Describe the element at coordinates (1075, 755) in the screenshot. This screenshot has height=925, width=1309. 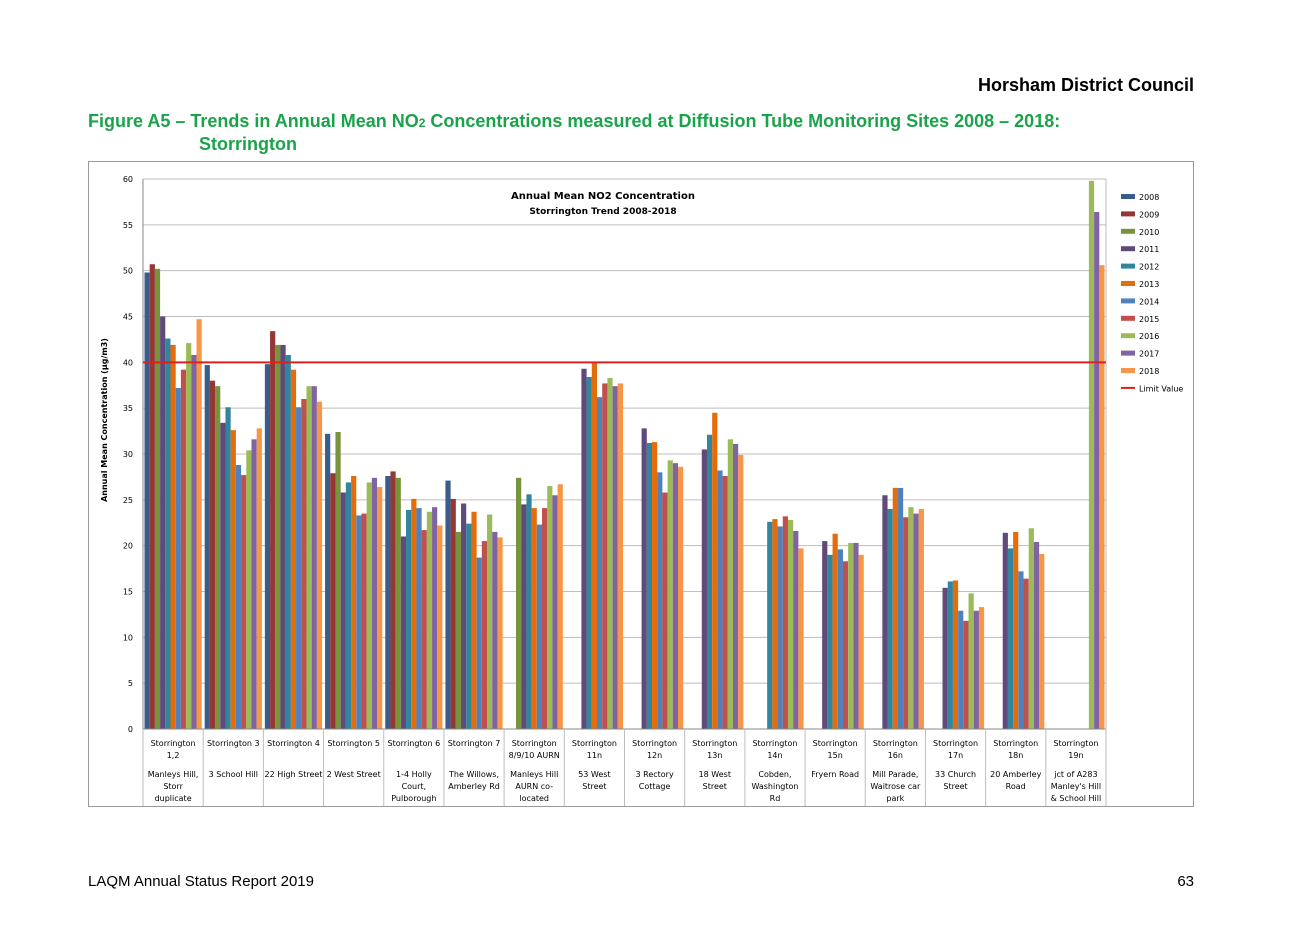
I see `x-tick-label-site: 19n` at that location.